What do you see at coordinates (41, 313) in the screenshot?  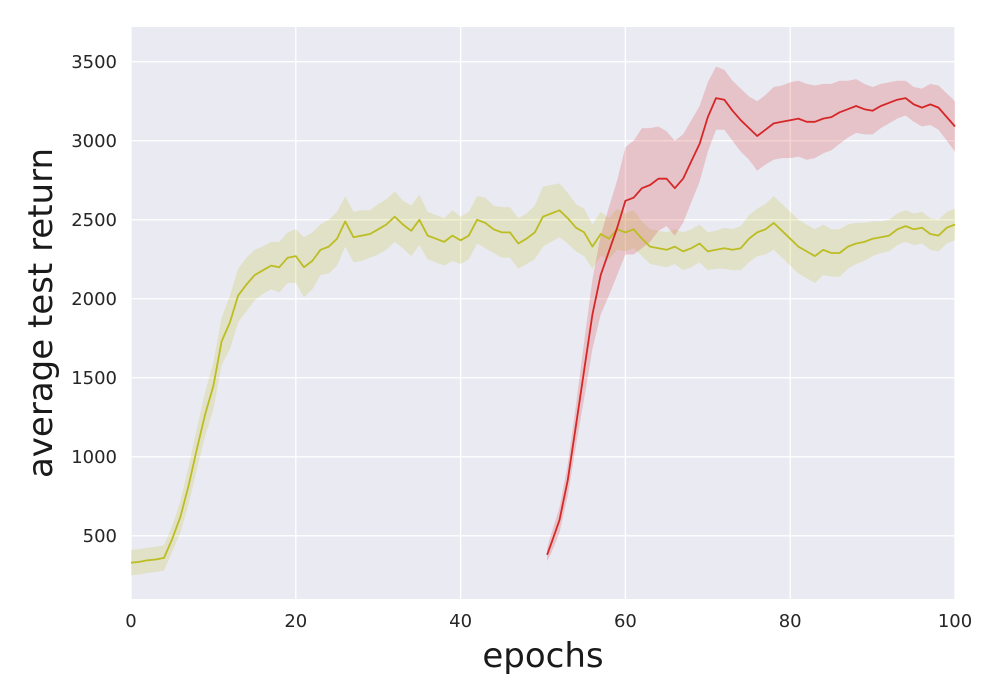 I see `y-axis-label: average test return` at bounding box center [41, 313].